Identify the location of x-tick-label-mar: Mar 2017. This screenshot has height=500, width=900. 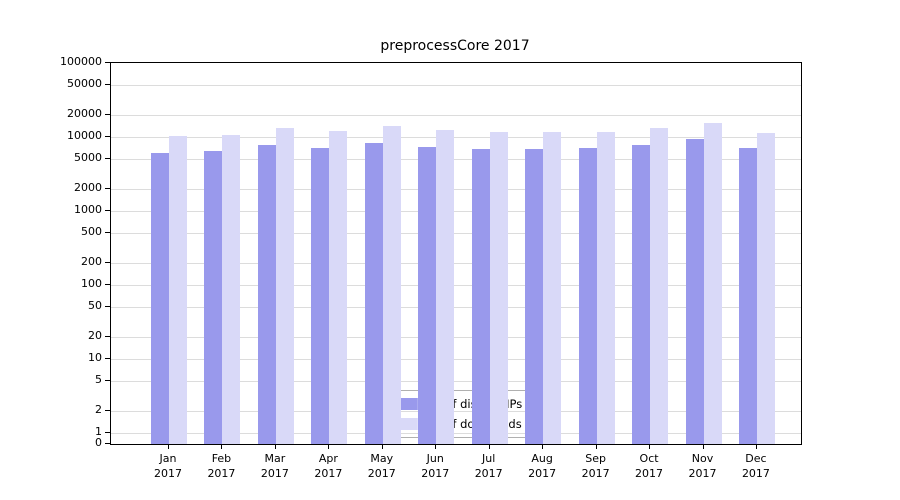
(274, 466).